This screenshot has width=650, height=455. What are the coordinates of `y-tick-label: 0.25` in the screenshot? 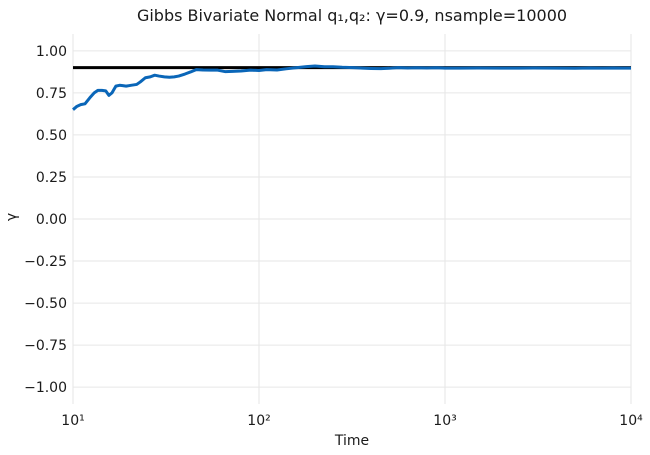 It's located at (51, 178).